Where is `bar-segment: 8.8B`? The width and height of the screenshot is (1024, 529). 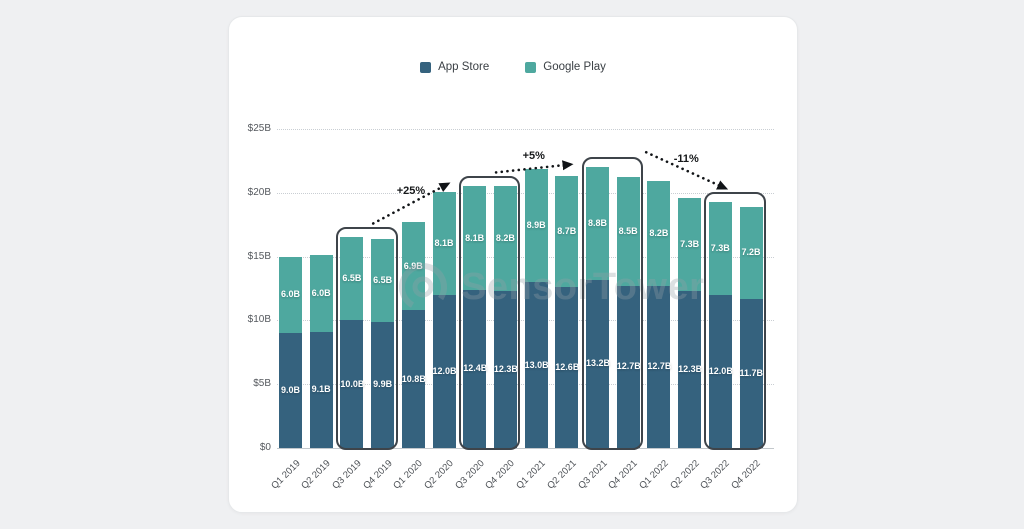
bar-segment: 8.8B is located at coordinates (597, 223).